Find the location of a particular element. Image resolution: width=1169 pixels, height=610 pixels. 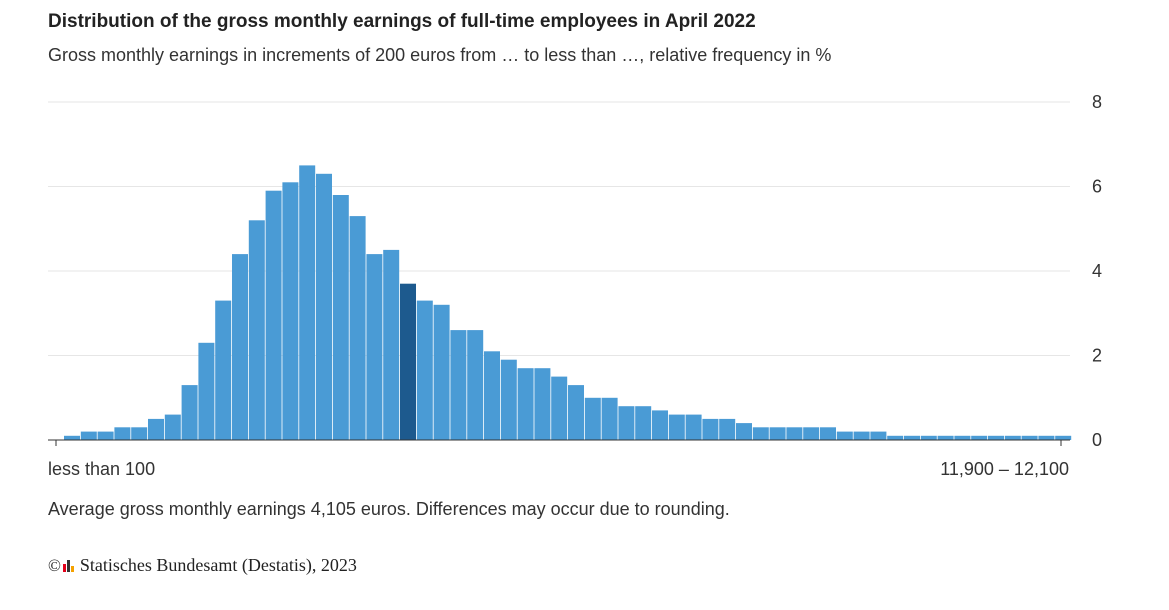

destatis-logo-icon is located at coordinates (68, 565).